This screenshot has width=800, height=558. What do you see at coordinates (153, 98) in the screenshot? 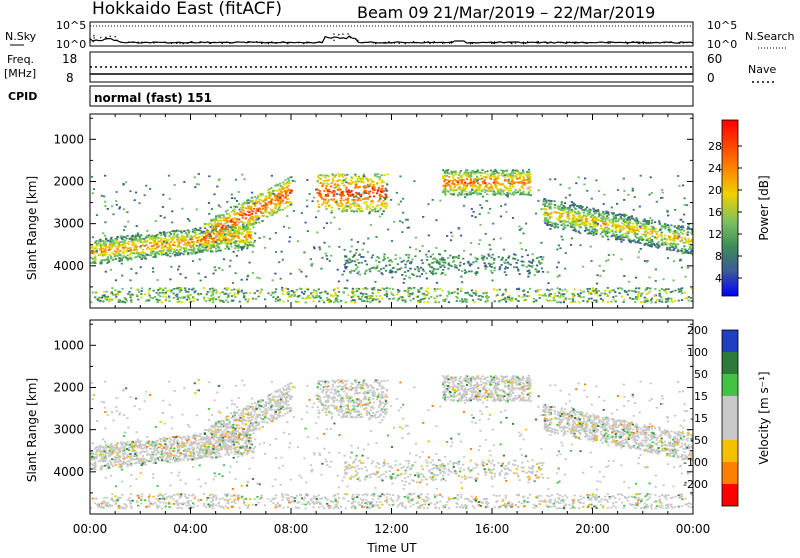
I see `cpid-text: normal (fast) 151` at bounding box center [153, 98].